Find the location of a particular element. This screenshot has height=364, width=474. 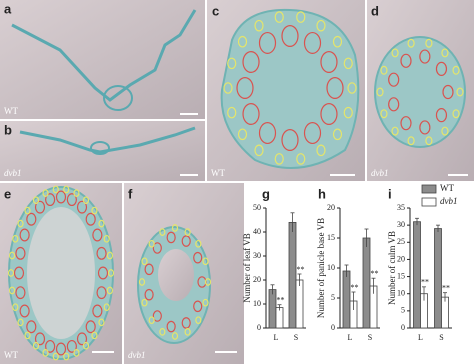

y-tick-label: 50 is located at coordinates (257, 207).